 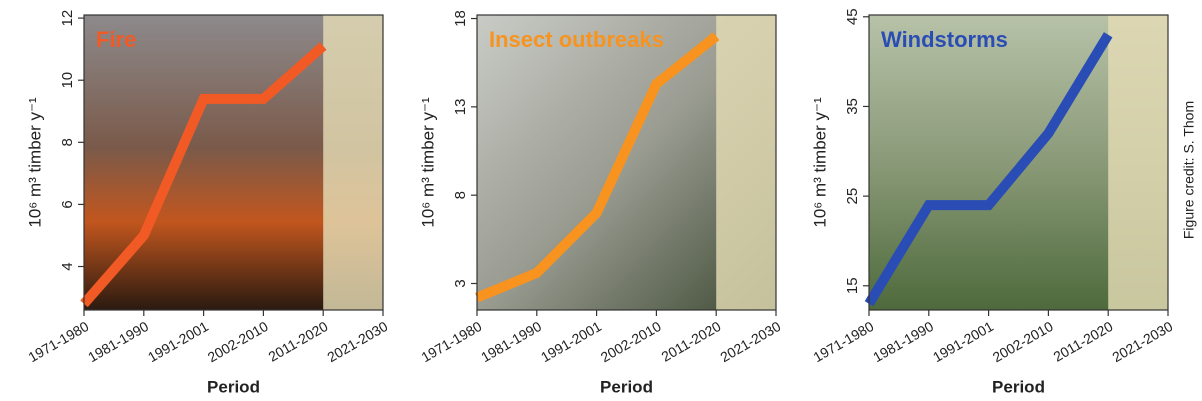 I want to click on panel-title: Windstorms, so click(x=944, y=39).